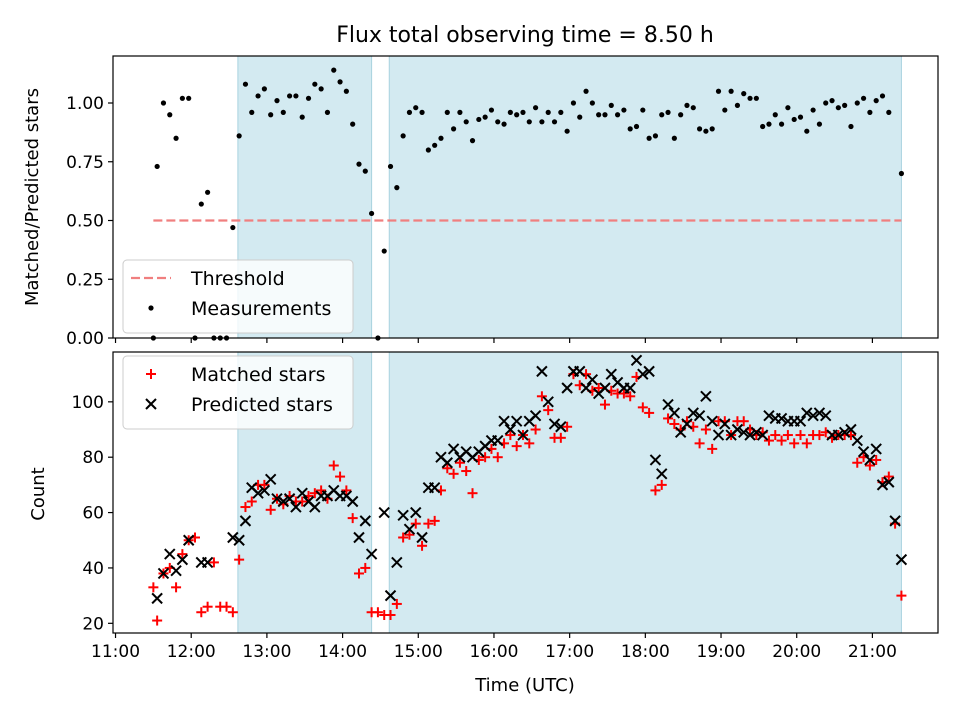 The height and width of the screenshot is (720, 960). Describe the element at coordinates (88, 403) in the screenshot. I see `y-tick-label: 100` at that location.